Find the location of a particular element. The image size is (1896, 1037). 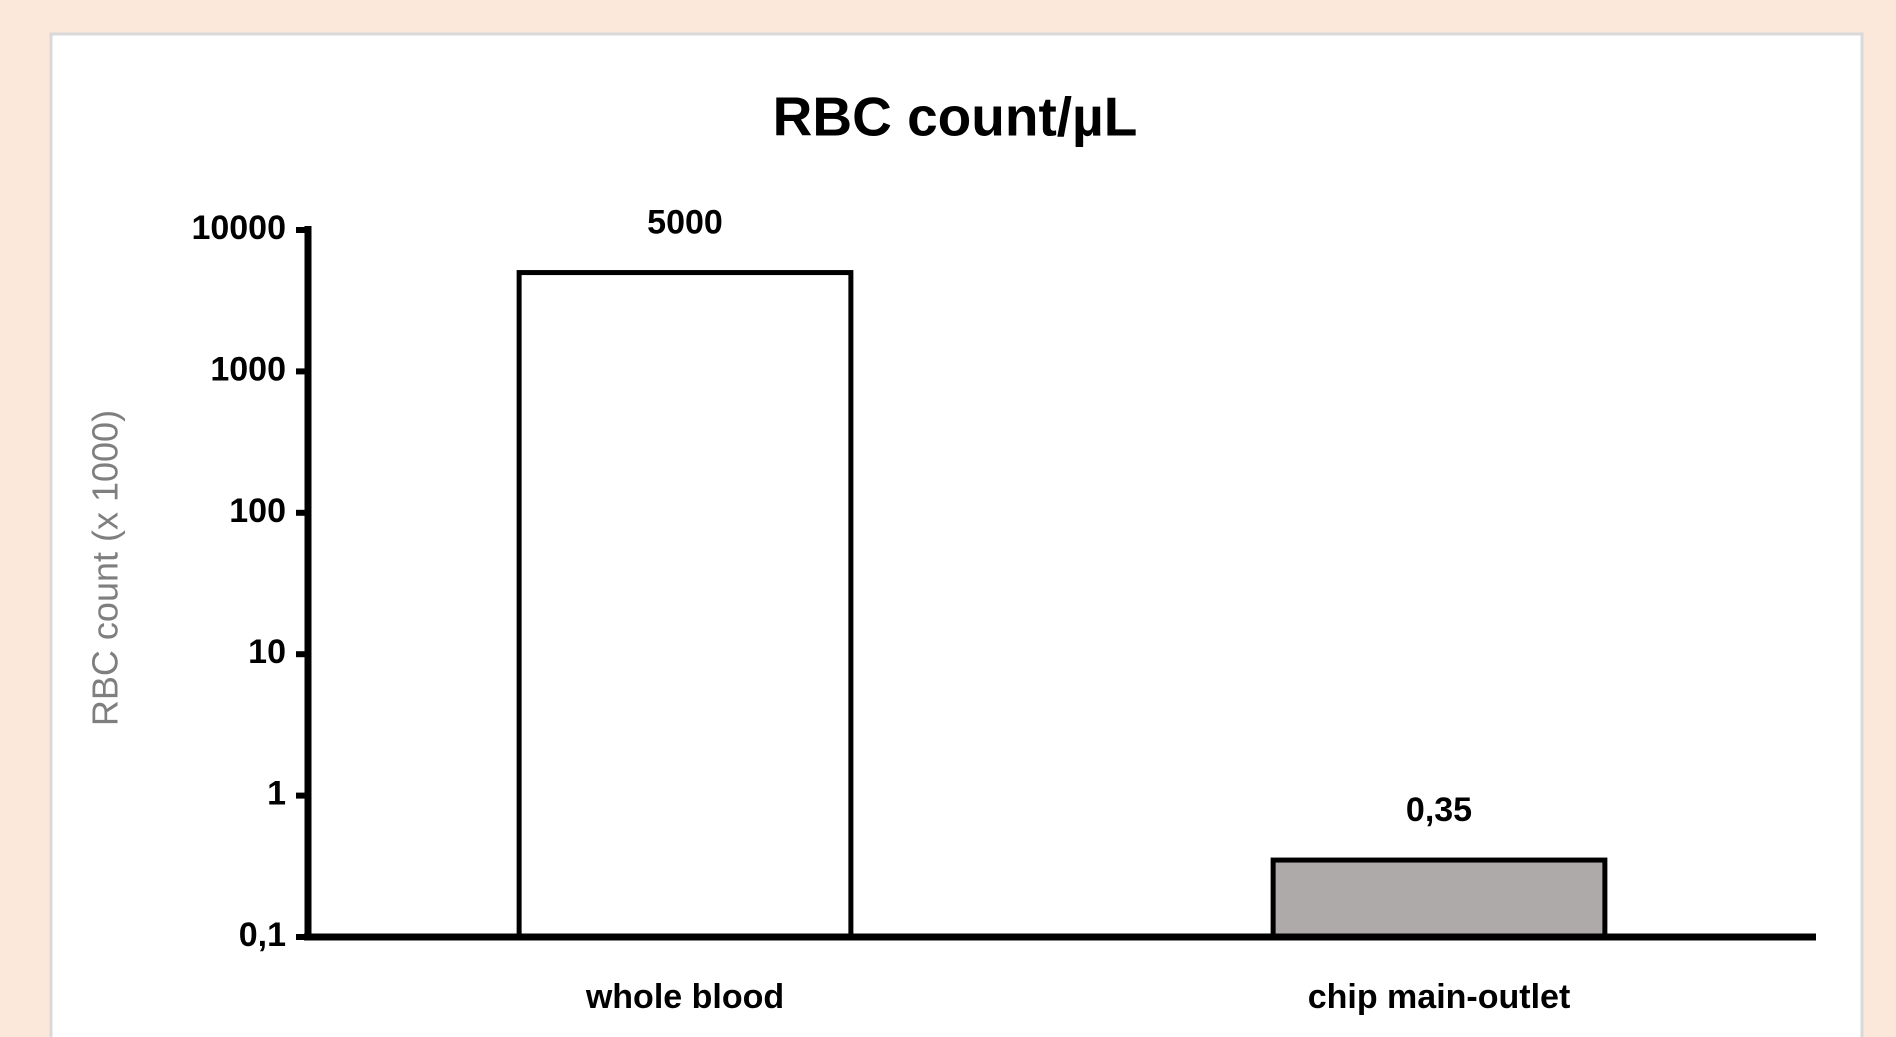

chart-title: RBC count/µL is located at coordinates (955, 117).